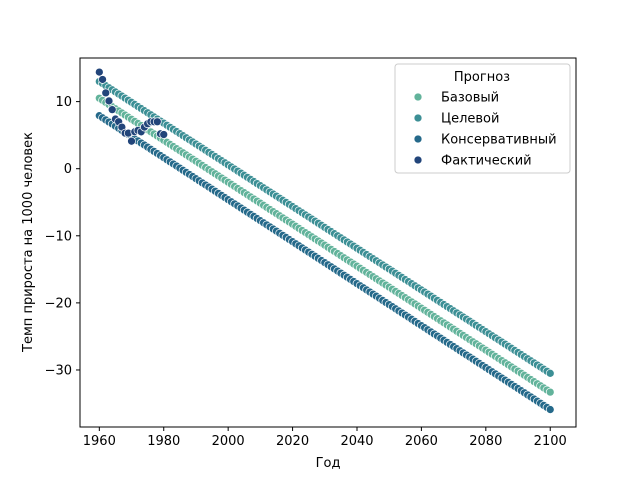 The image size is (640, 480). What do you see at coordinates (470, 119) in the screenshot?
I see `legend-label: Целевой` at bounding box center [470, 119].